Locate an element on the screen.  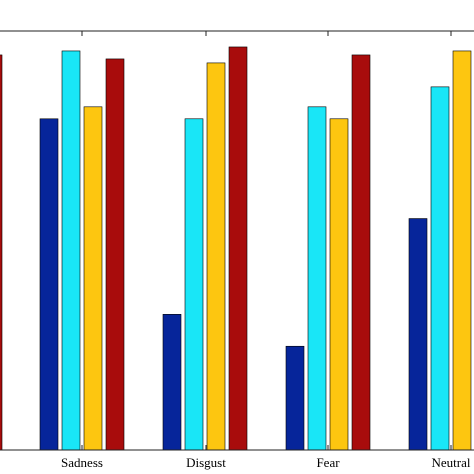
x-tick-label-neutral: Neutral is located at coordinates (451, 462).